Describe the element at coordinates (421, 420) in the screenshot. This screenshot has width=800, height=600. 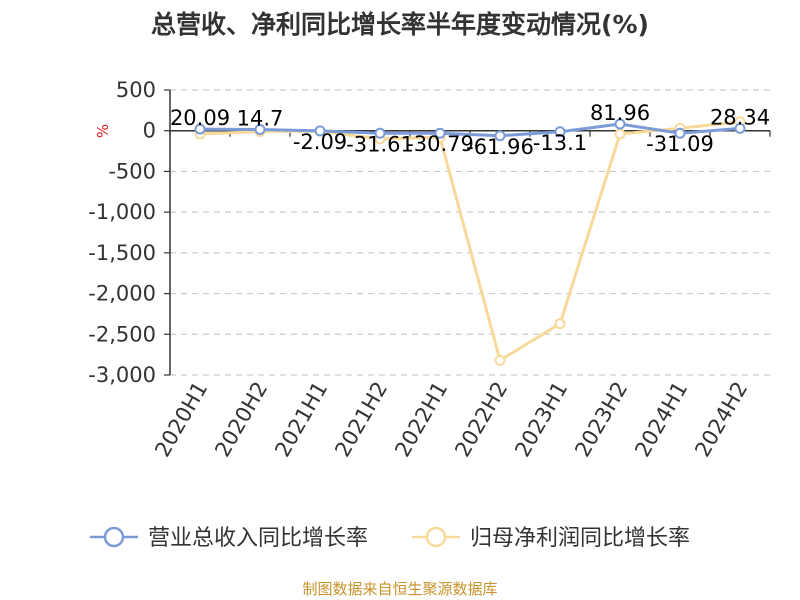
I see `x-tick-label: 2022H1` at that location.